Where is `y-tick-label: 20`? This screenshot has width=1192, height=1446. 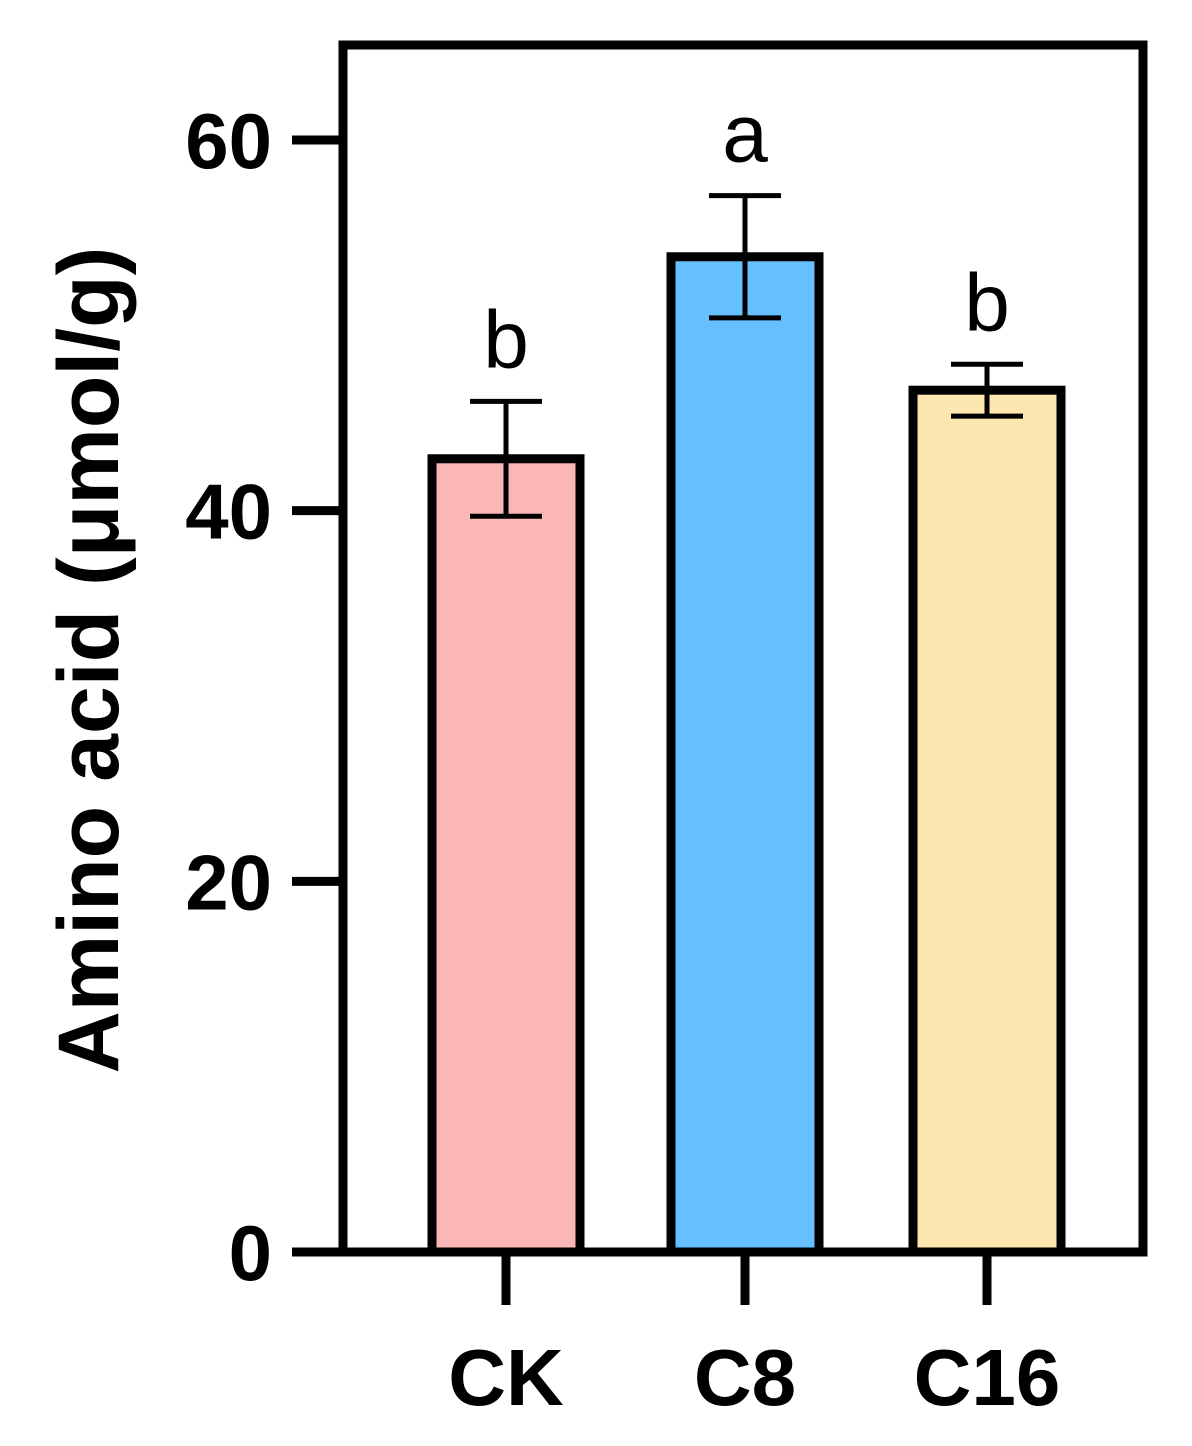 y-tick-label: 20 is located at coordinates (228, 882).